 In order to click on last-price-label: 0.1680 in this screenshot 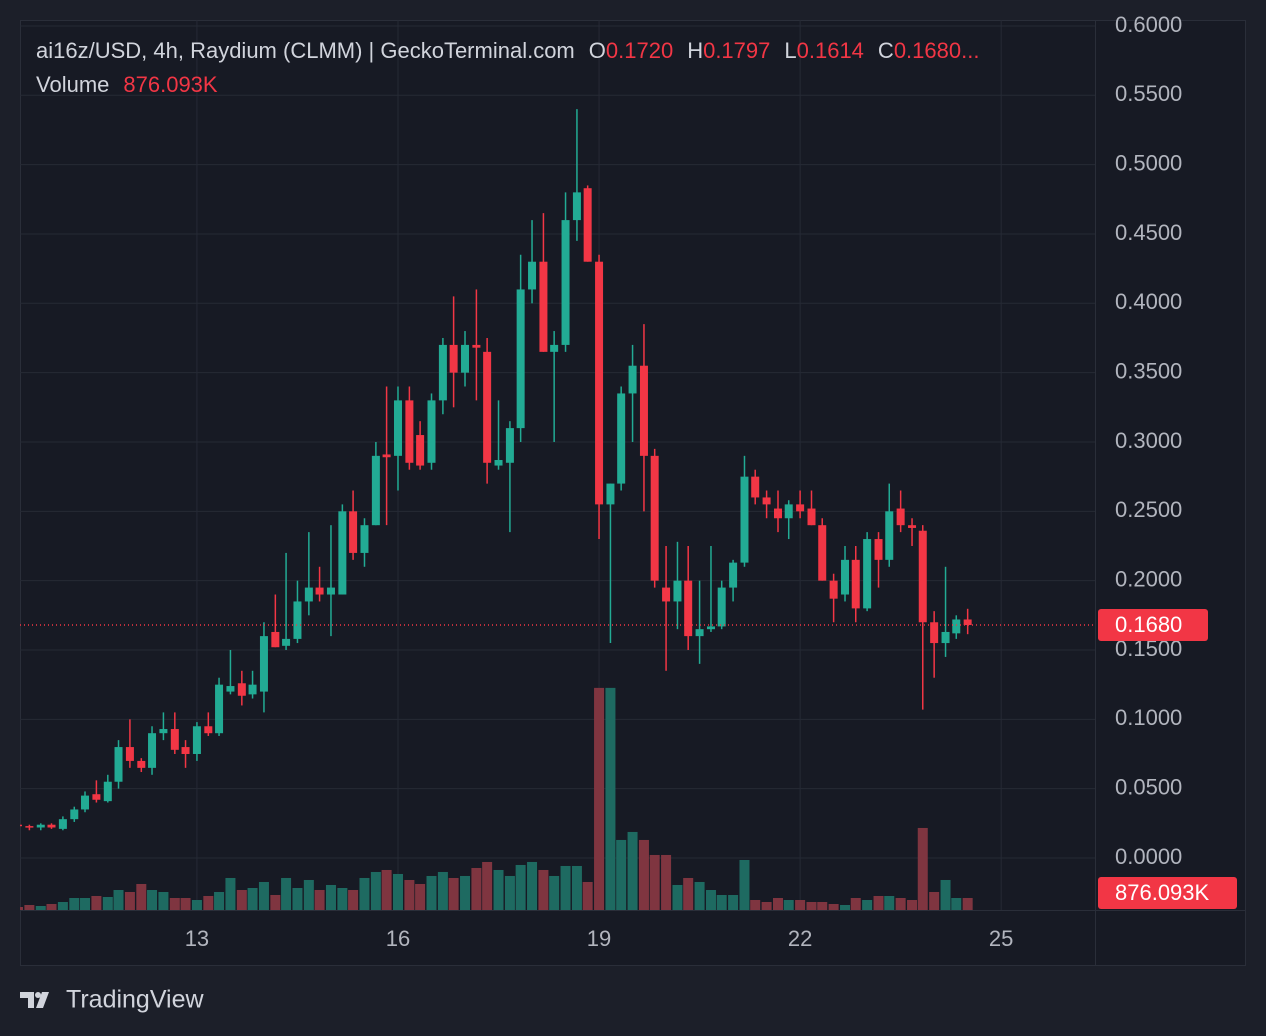, I will do `click(1148, 624)`.